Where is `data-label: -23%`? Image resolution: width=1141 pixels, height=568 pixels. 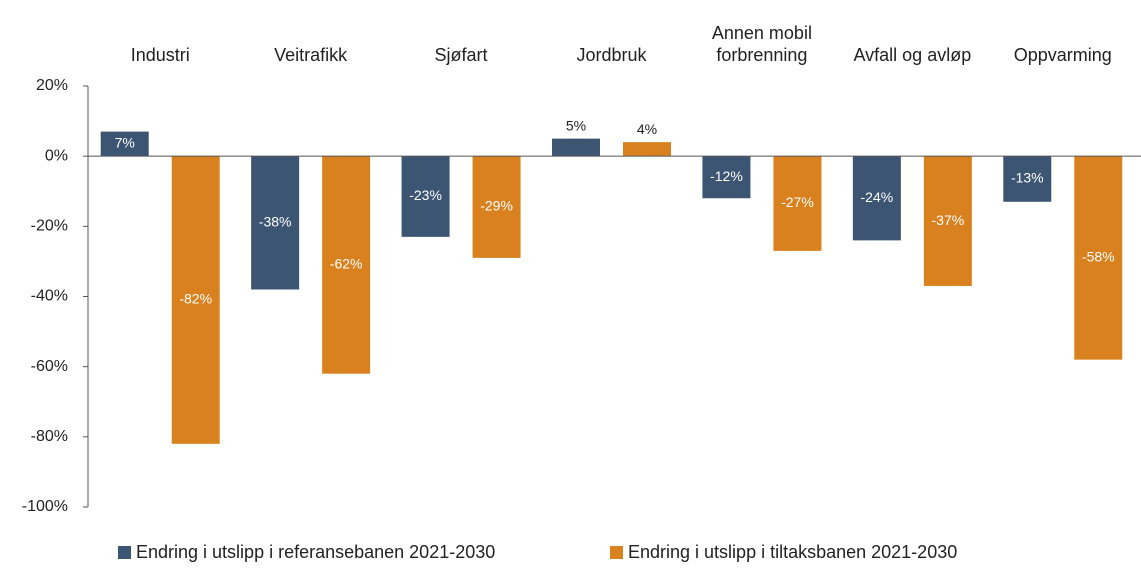
data-label: -23% is located at coordinates (425, 195).